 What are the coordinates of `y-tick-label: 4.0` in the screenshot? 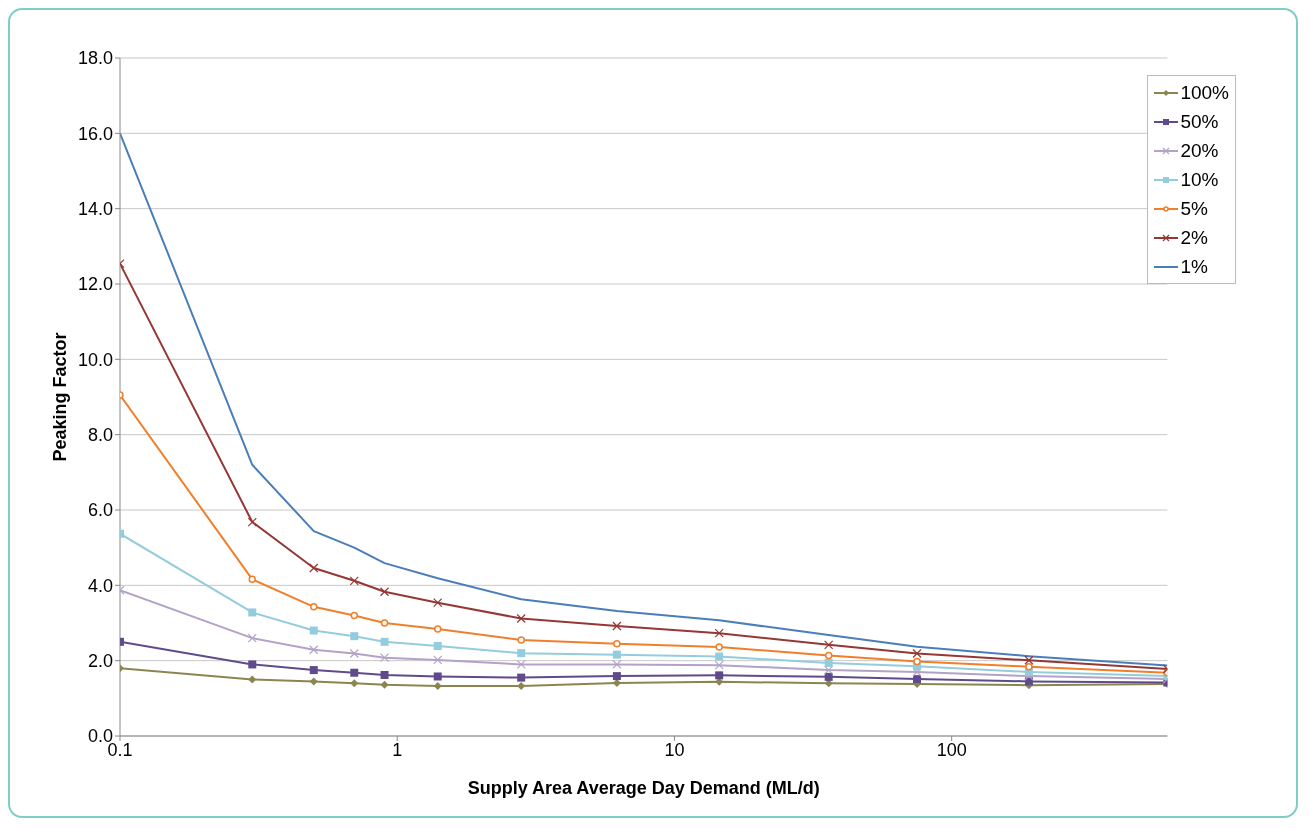 It's located at (100, 585).